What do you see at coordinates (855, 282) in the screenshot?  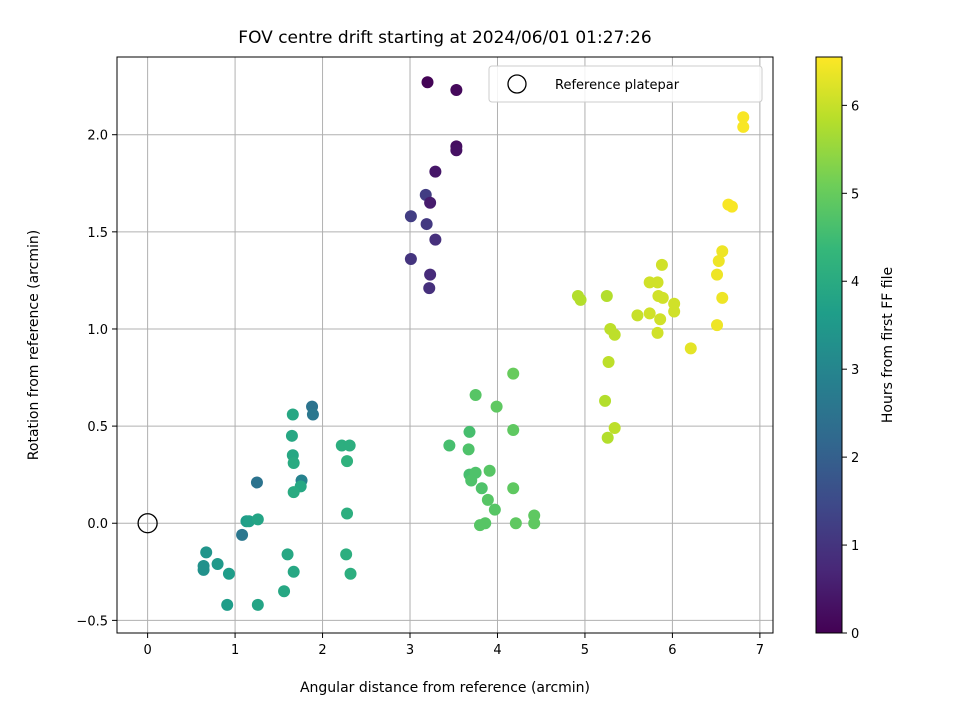 I see `colorbar-tick-label: 4` at bounding box center [855, 282].